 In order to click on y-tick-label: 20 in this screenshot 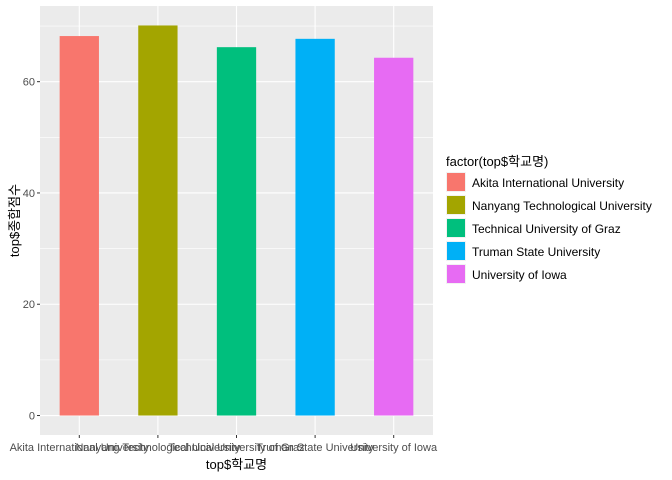, I will do `click(29, 305)`.